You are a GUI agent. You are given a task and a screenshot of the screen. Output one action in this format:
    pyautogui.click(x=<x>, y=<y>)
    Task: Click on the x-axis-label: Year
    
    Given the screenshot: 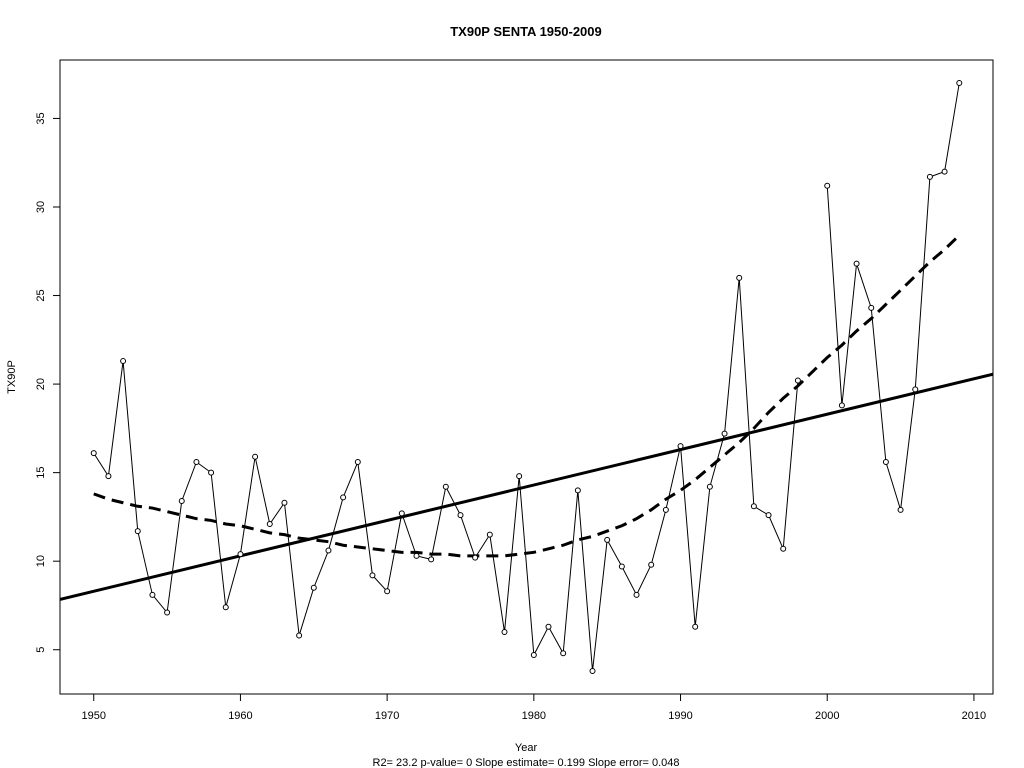 What is the action you would take?
    pyautogui.click(x=526, y=748)
    